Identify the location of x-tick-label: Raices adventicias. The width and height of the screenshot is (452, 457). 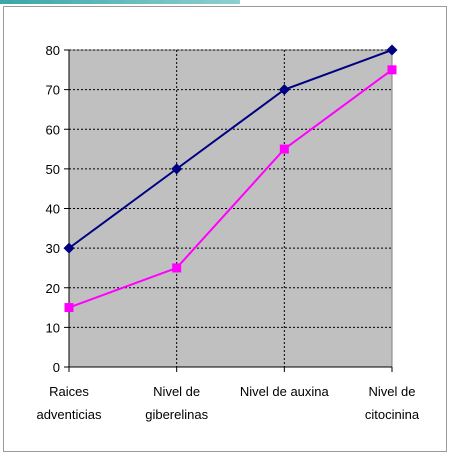
(69, 403).